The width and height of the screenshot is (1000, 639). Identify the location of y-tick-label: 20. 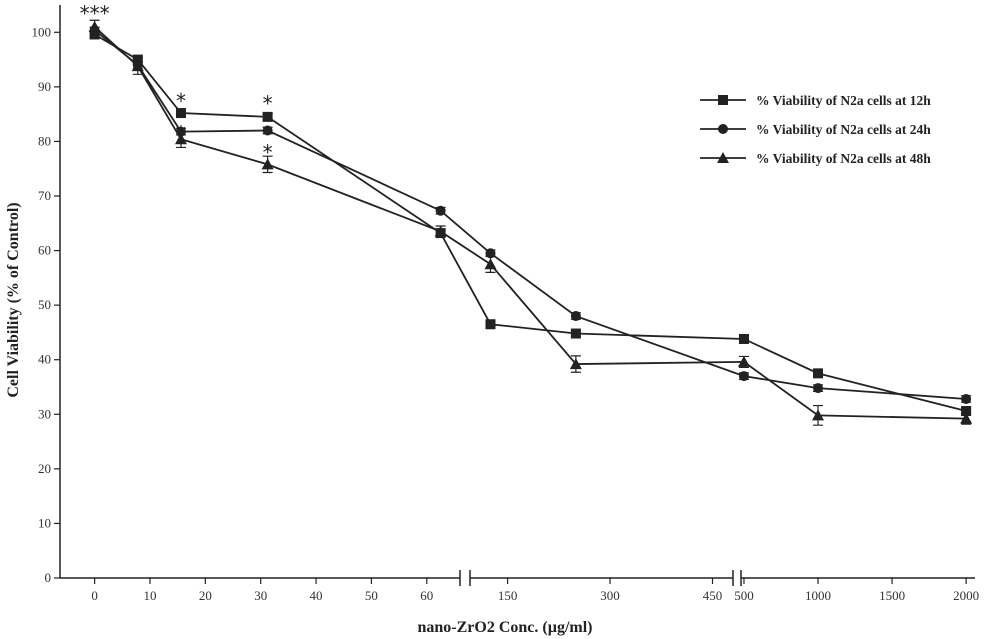
(44, 468).